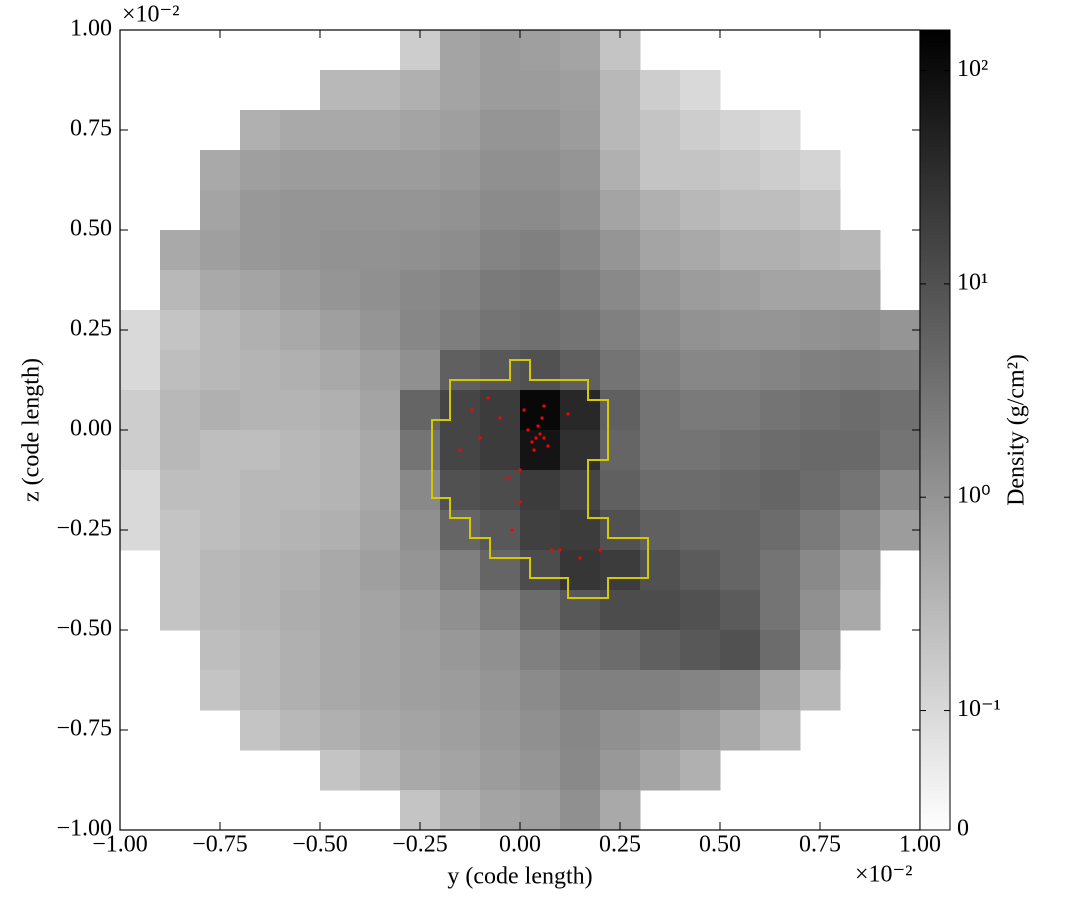 The height and width of the screenshot is (920, 1085). I want to click on x-tick-label: −0.25, so click(420, 845).